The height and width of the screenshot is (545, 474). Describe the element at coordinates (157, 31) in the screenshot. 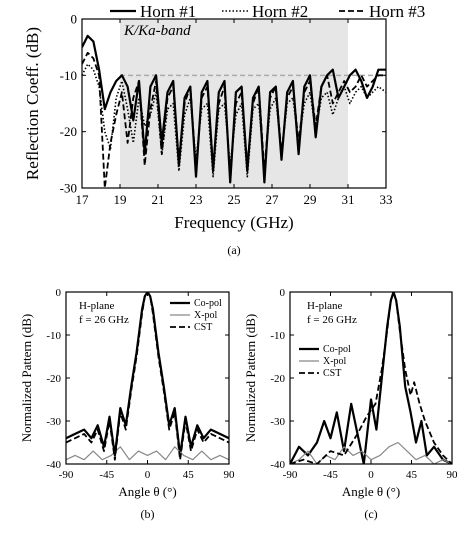

I see `band-label: K/Ka-band` at that location.